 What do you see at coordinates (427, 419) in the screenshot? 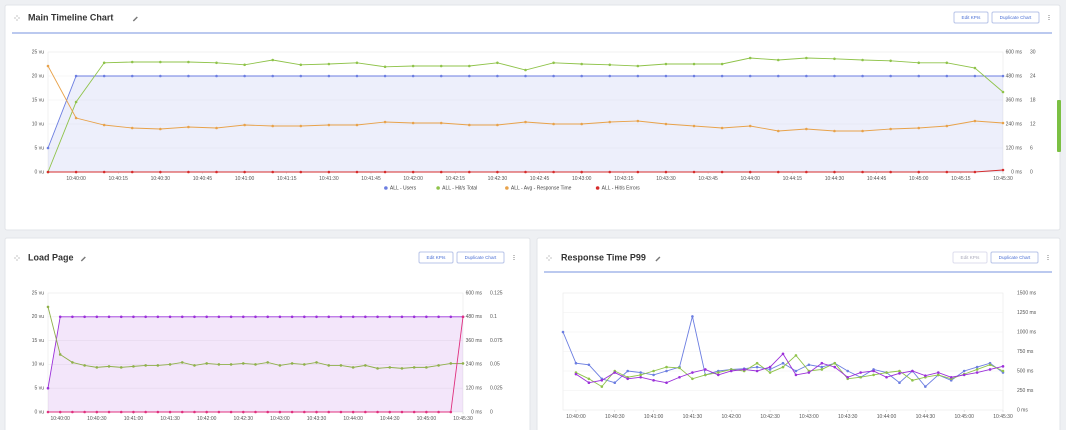
I see `x-tick-label: 10:45:00` at bounding box center [427, 419].